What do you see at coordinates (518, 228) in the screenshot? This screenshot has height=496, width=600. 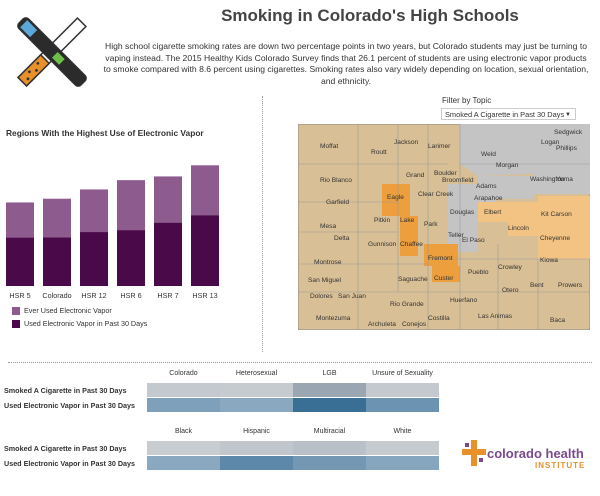 I see `svg-text: Lincoln` at bounding box center [518, 228].